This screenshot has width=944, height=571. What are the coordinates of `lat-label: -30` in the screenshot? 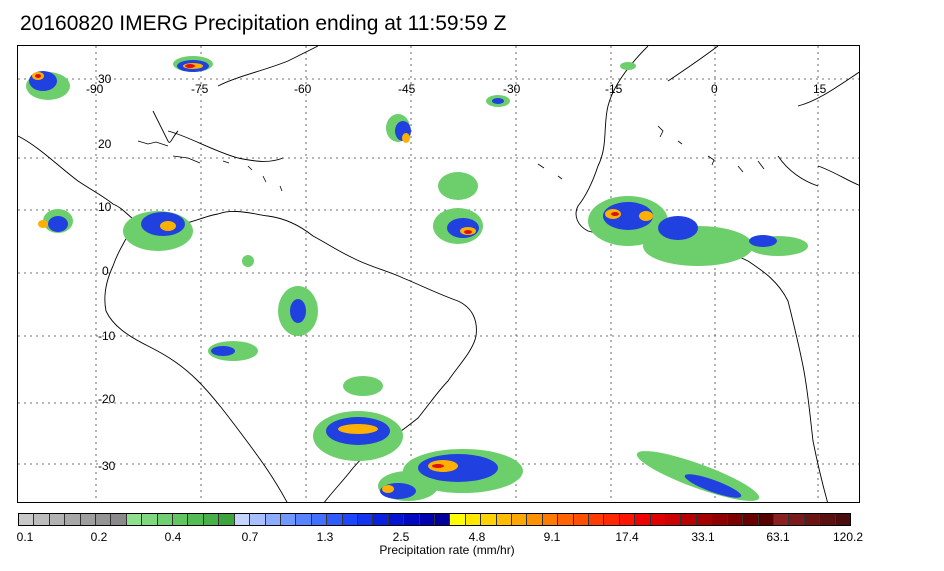 It's located at (107, 466).